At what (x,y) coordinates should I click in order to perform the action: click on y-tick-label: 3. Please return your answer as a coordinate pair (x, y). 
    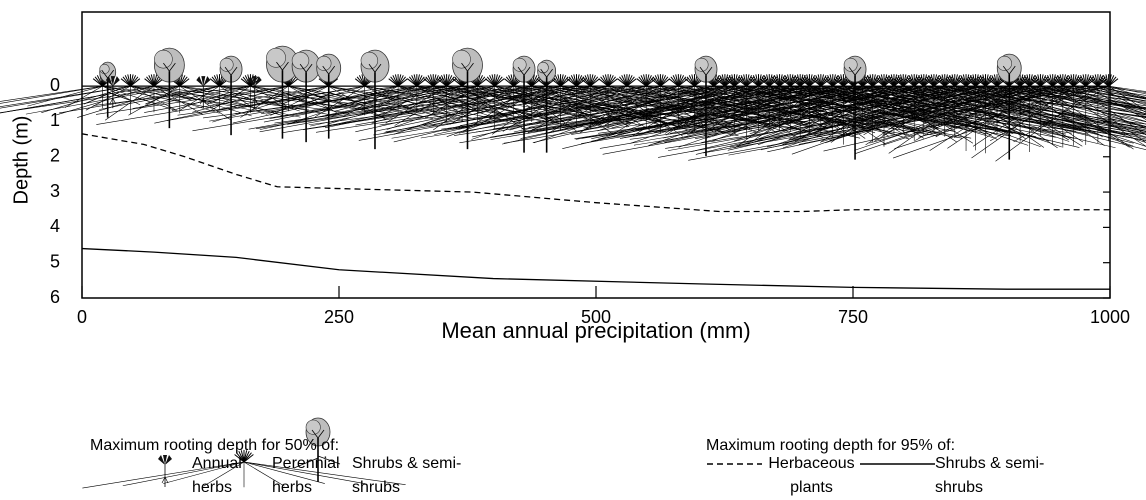
    Looking at the image, I should click on (55, 191).